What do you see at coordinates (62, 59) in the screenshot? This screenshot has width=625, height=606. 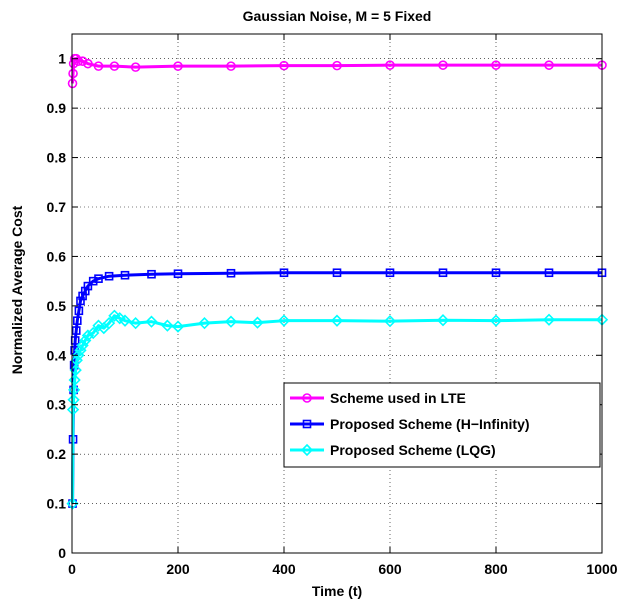 I see `y-tick-label: 1` at bounding box center [62, 59].